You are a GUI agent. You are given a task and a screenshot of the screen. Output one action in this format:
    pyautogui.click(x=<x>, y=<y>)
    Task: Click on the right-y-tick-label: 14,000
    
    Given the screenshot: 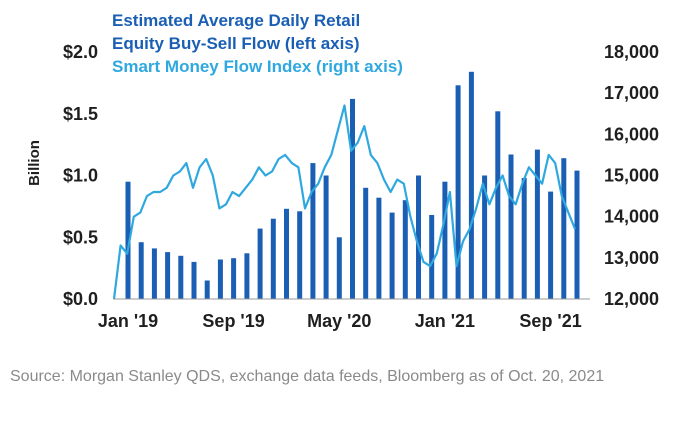 What is the action you would take?
    pyautogui.click(x=631, y=217)
    